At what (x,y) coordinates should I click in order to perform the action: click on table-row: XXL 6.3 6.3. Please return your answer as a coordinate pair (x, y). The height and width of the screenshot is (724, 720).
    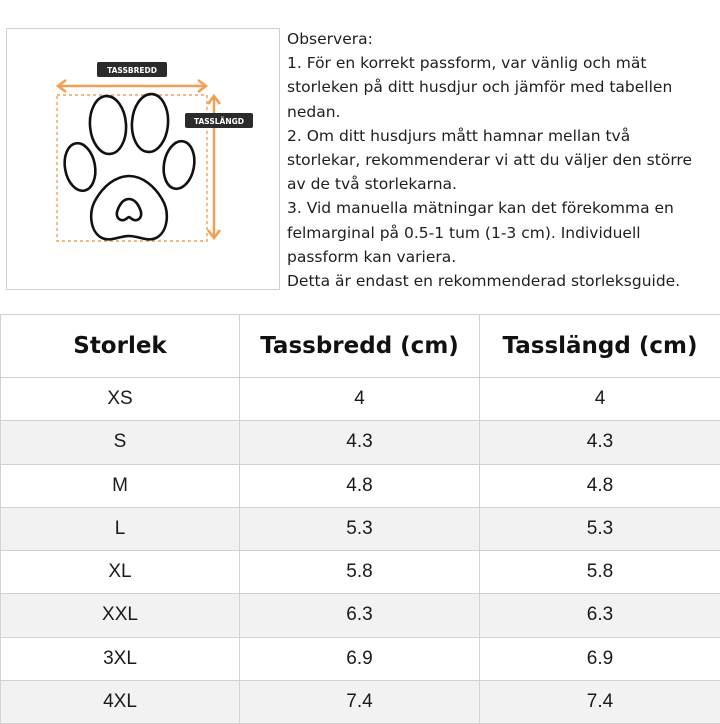
    Looking at the image, I should click on (360, 615).